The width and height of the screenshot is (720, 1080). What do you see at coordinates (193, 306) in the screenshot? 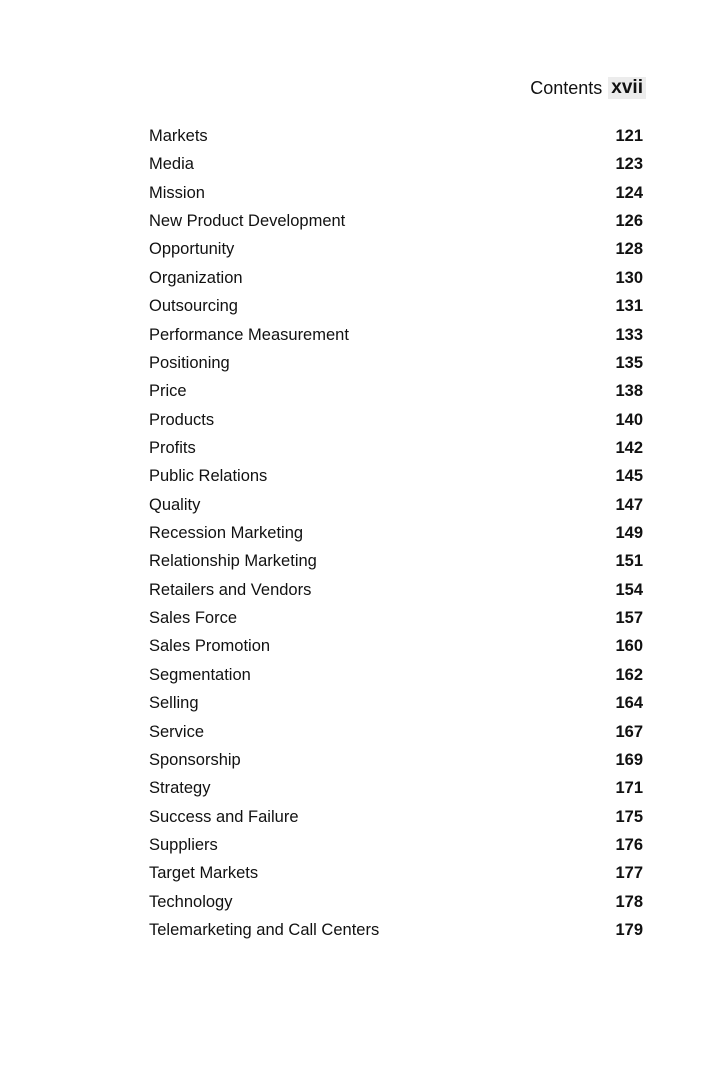
I see `toc-entry-title: Outsourcing` at bounding box center [193, 306].